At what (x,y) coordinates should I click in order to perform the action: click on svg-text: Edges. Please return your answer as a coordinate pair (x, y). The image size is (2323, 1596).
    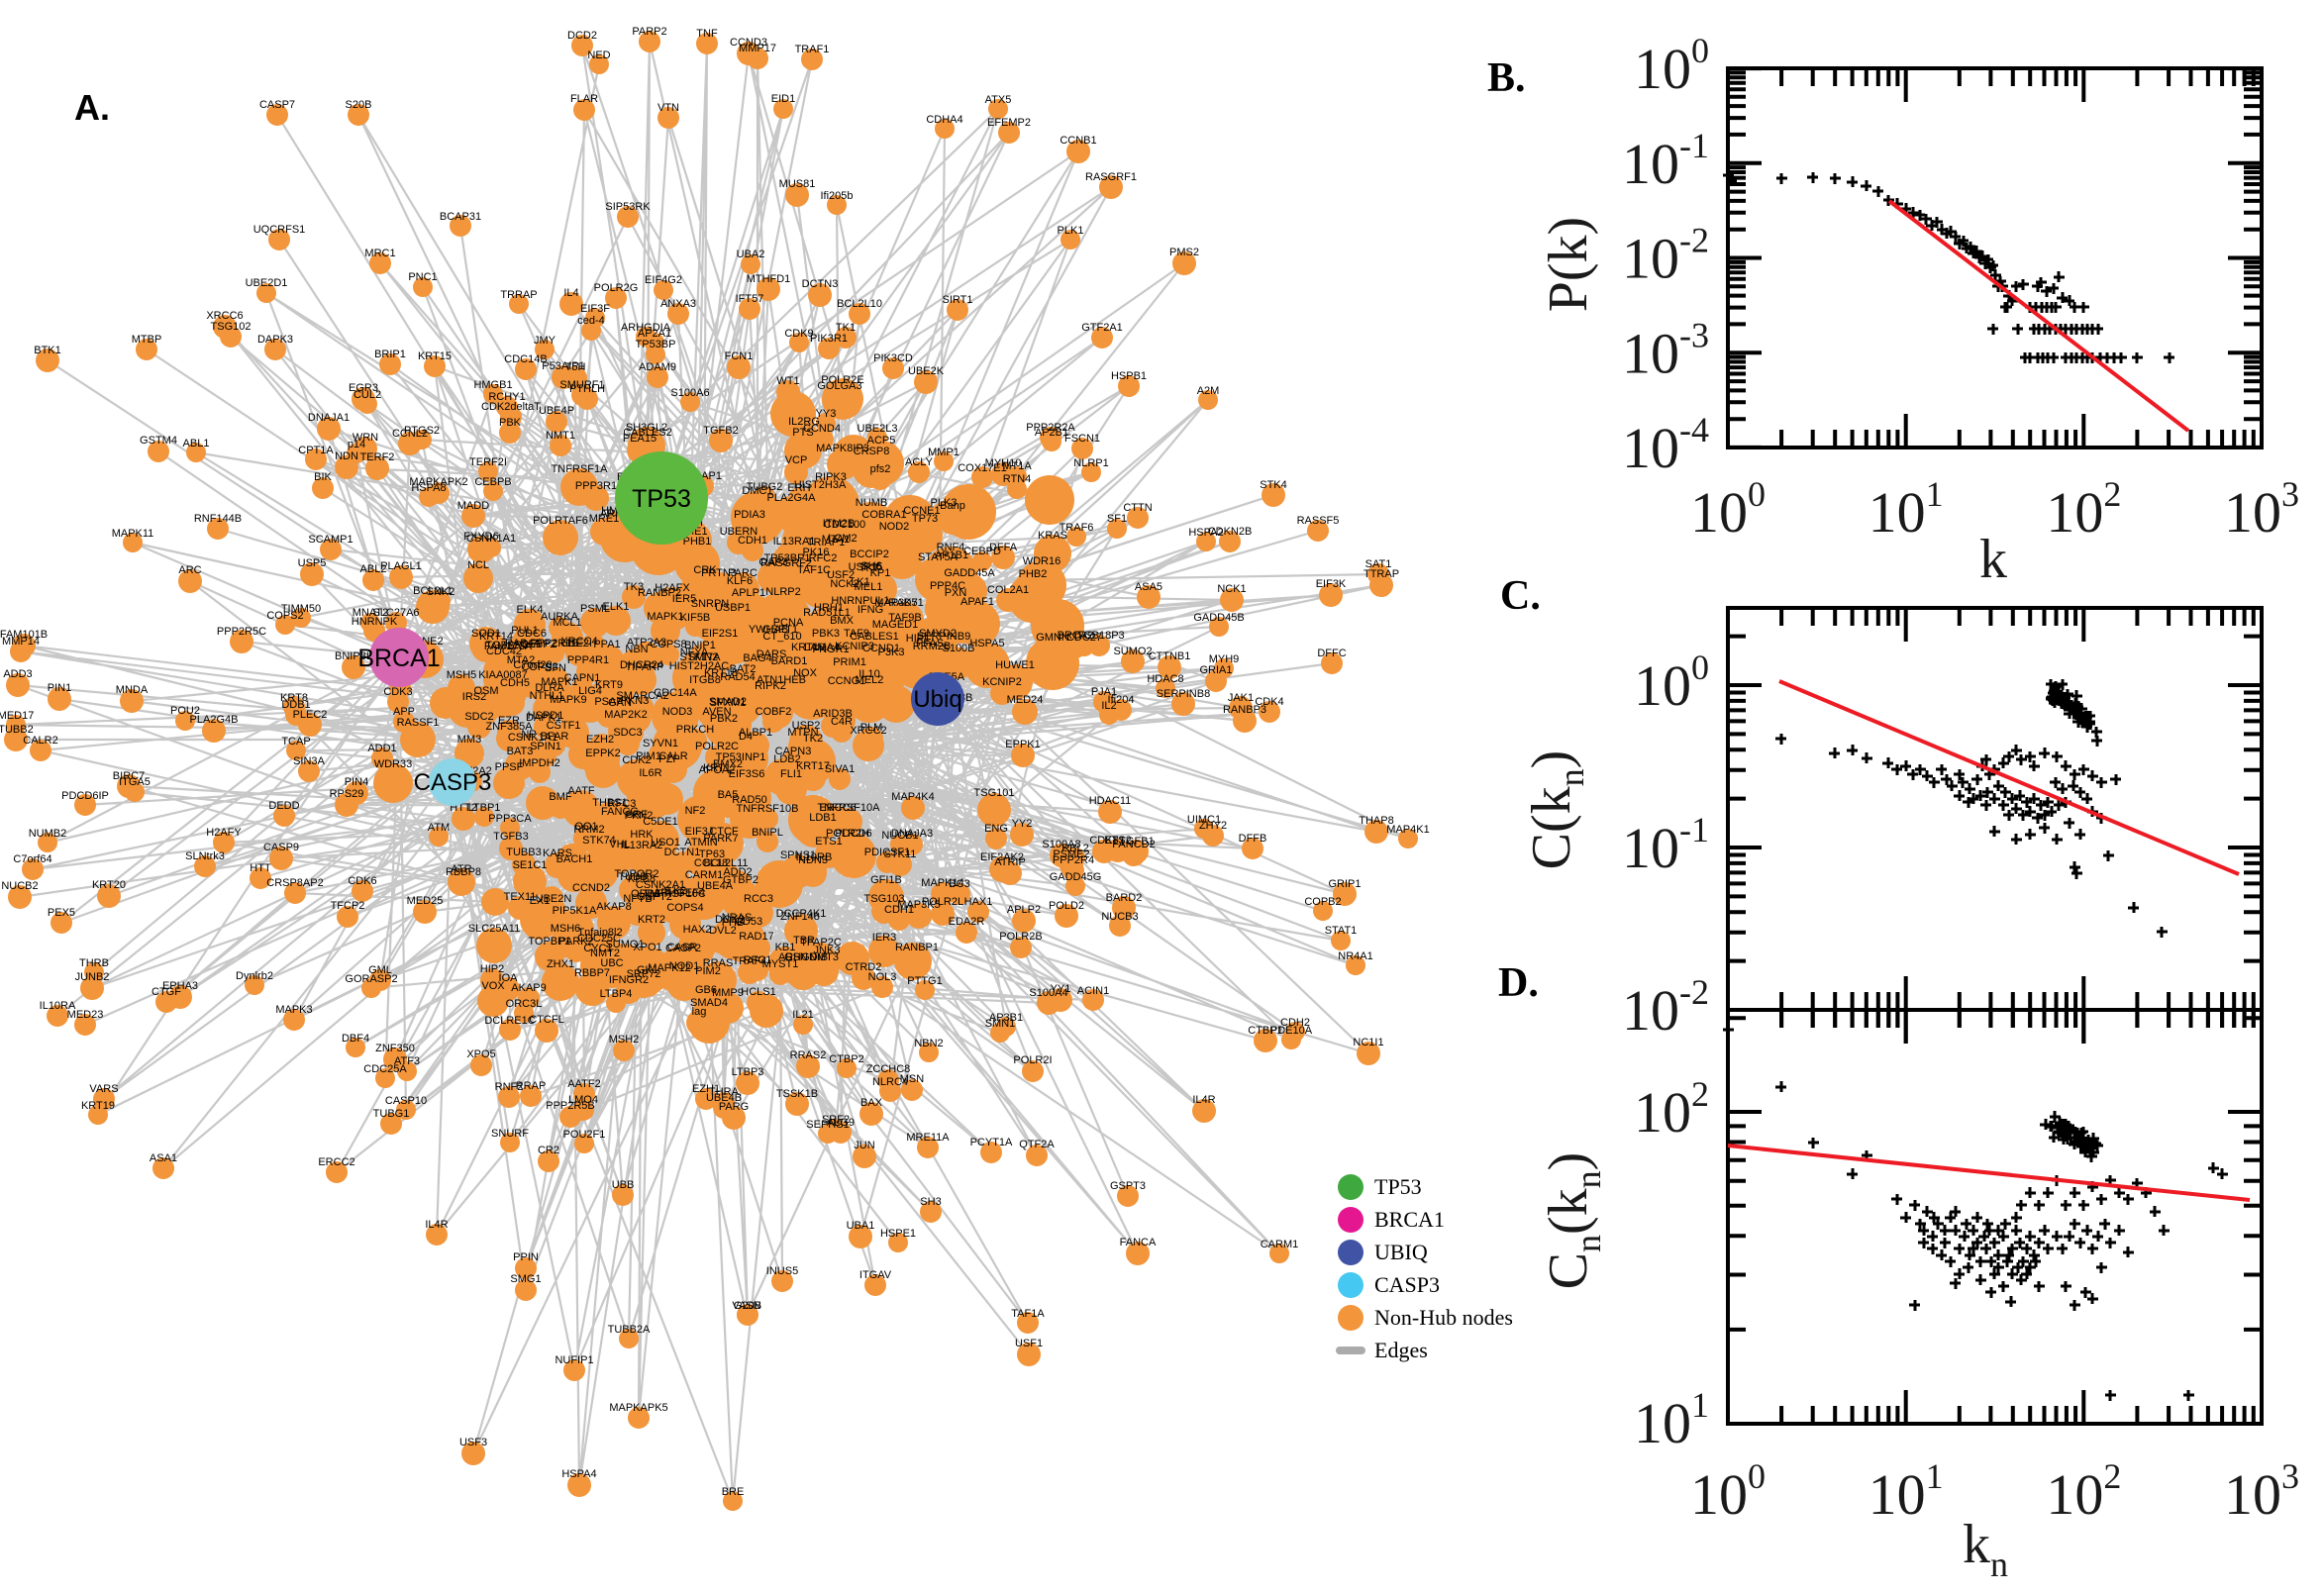
    Looking at the image, I should click on (1401, 1350).